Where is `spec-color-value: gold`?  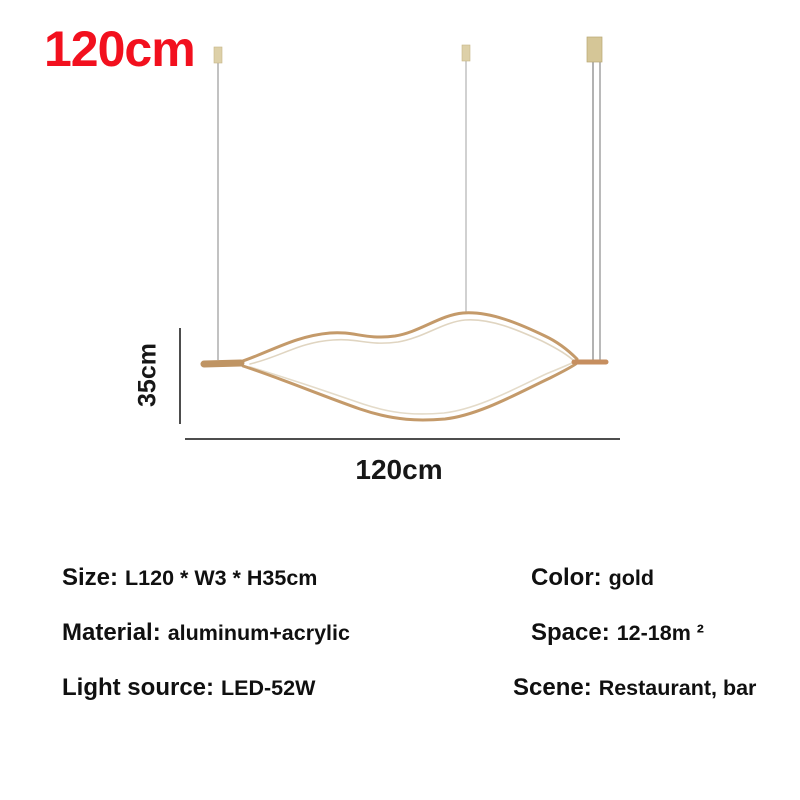
spec-color-value: gold is located at coordinates (631, 578).